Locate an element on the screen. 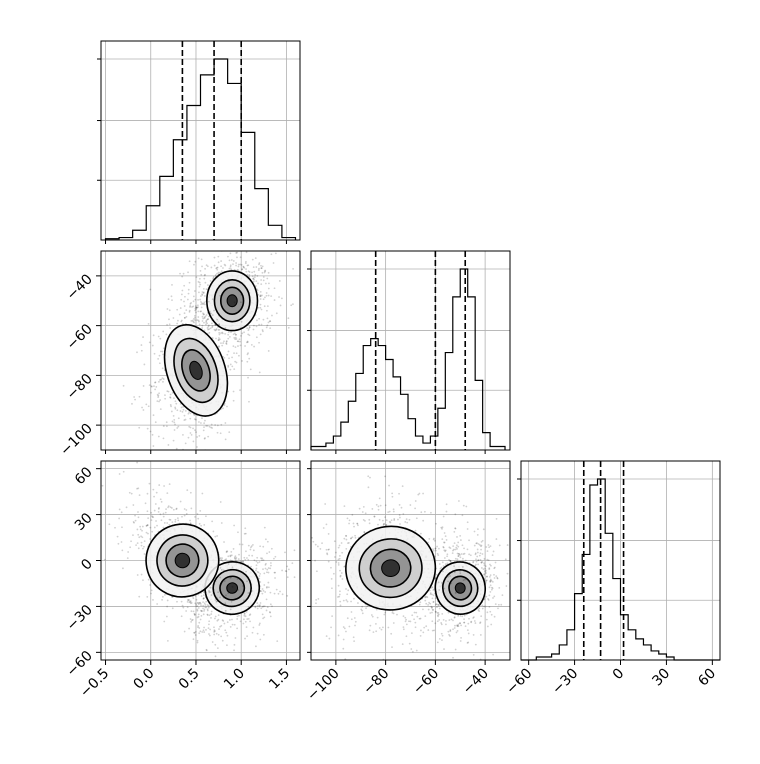 The image size is (760, 764). x-tick-label: 1.5 is located at coordinates (279, 679).